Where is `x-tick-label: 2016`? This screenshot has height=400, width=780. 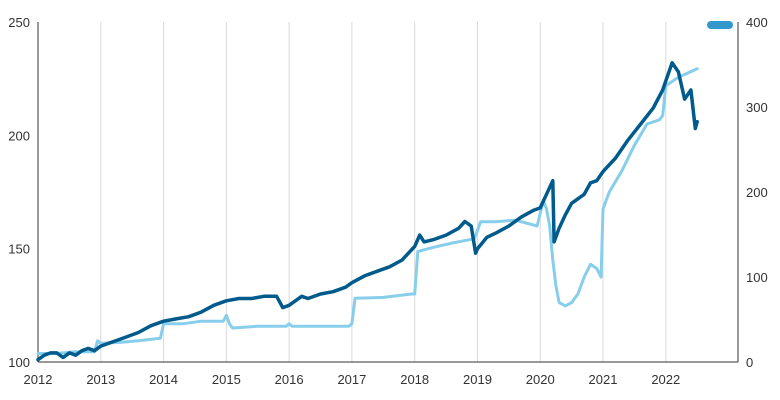 x-tick-label: 2016 is located at coordinates (289, 379).